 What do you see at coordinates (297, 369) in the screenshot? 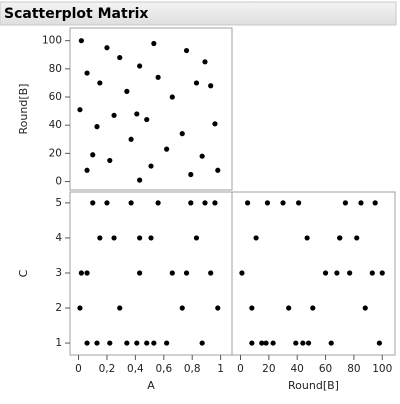
I see `x-tick-label: 40` at bounding box center [297, 369].